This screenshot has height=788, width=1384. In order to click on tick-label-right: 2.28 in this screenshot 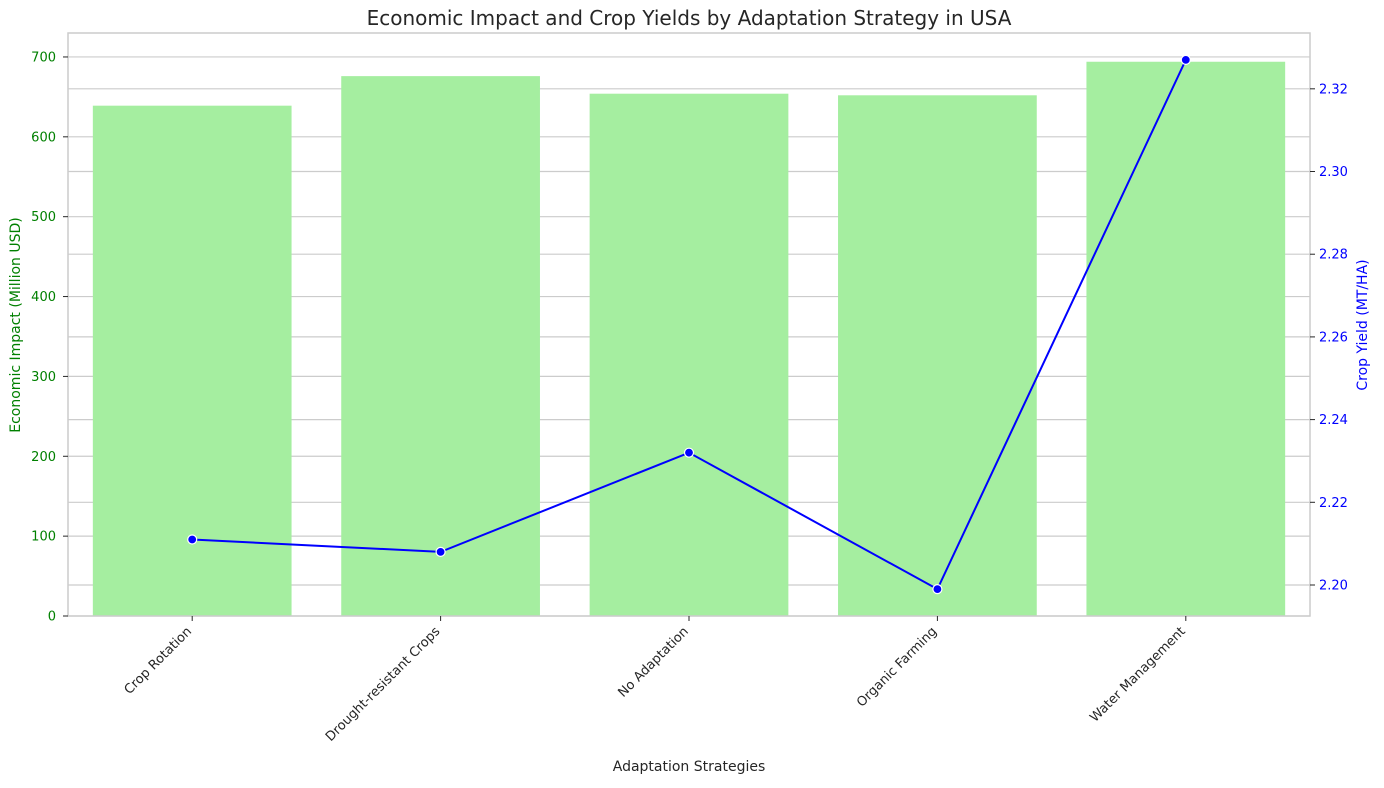, I will do `click(1333, 255)`.